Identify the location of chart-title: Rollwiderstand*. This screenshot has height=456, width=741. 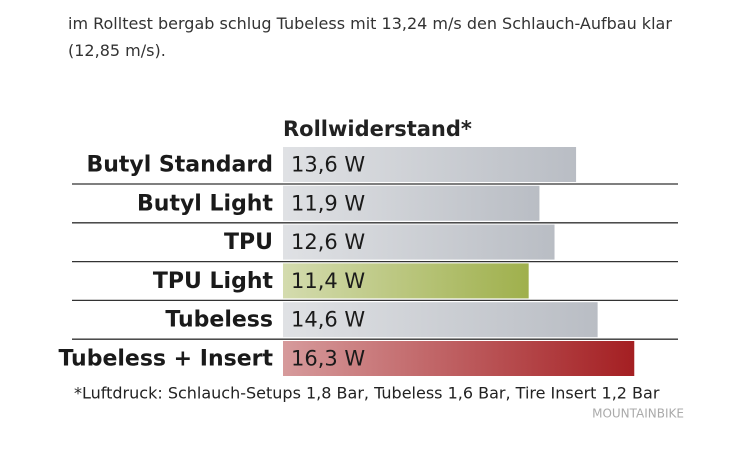
(377, 129).